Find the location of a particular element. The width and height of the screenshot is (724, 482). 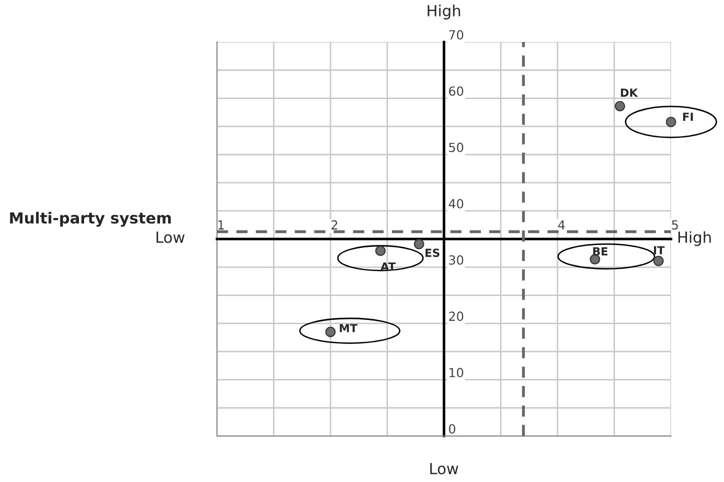

annotation: DK is located at coordinates (629, 92).